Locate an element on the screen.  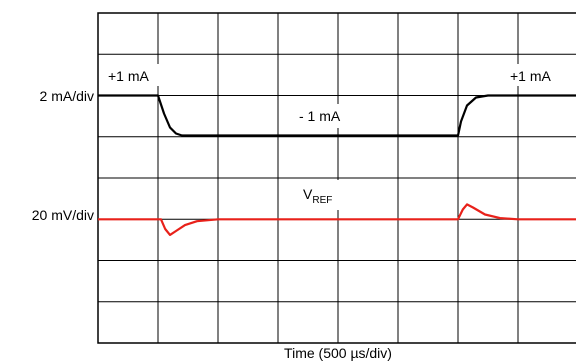
annotation-vref: VREF is located at coordinates (317, 196).